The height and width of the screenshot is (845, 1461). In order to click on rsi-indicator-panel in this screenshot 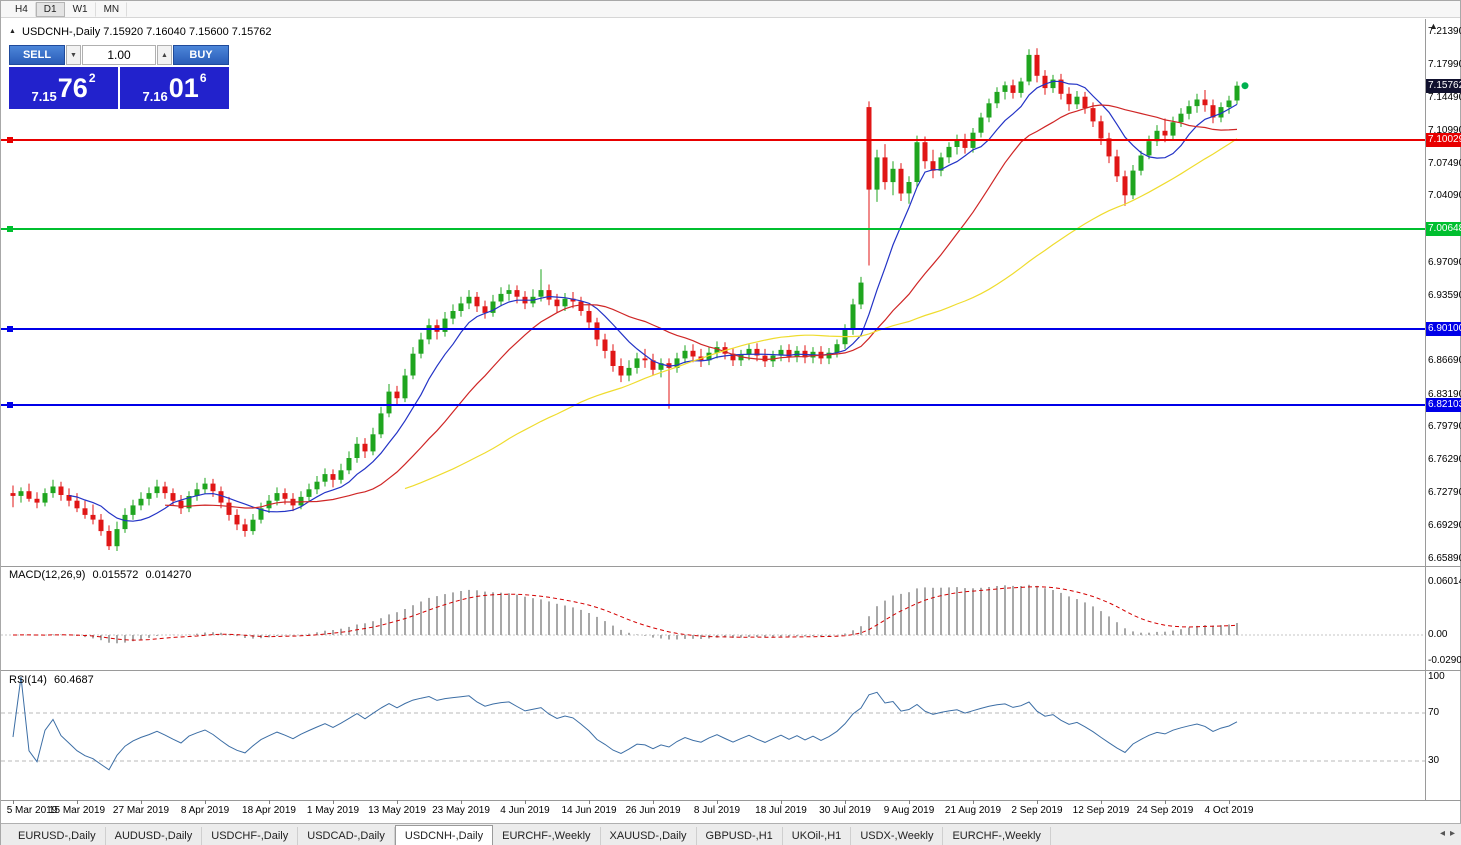, I will do `click(713, 736)`.